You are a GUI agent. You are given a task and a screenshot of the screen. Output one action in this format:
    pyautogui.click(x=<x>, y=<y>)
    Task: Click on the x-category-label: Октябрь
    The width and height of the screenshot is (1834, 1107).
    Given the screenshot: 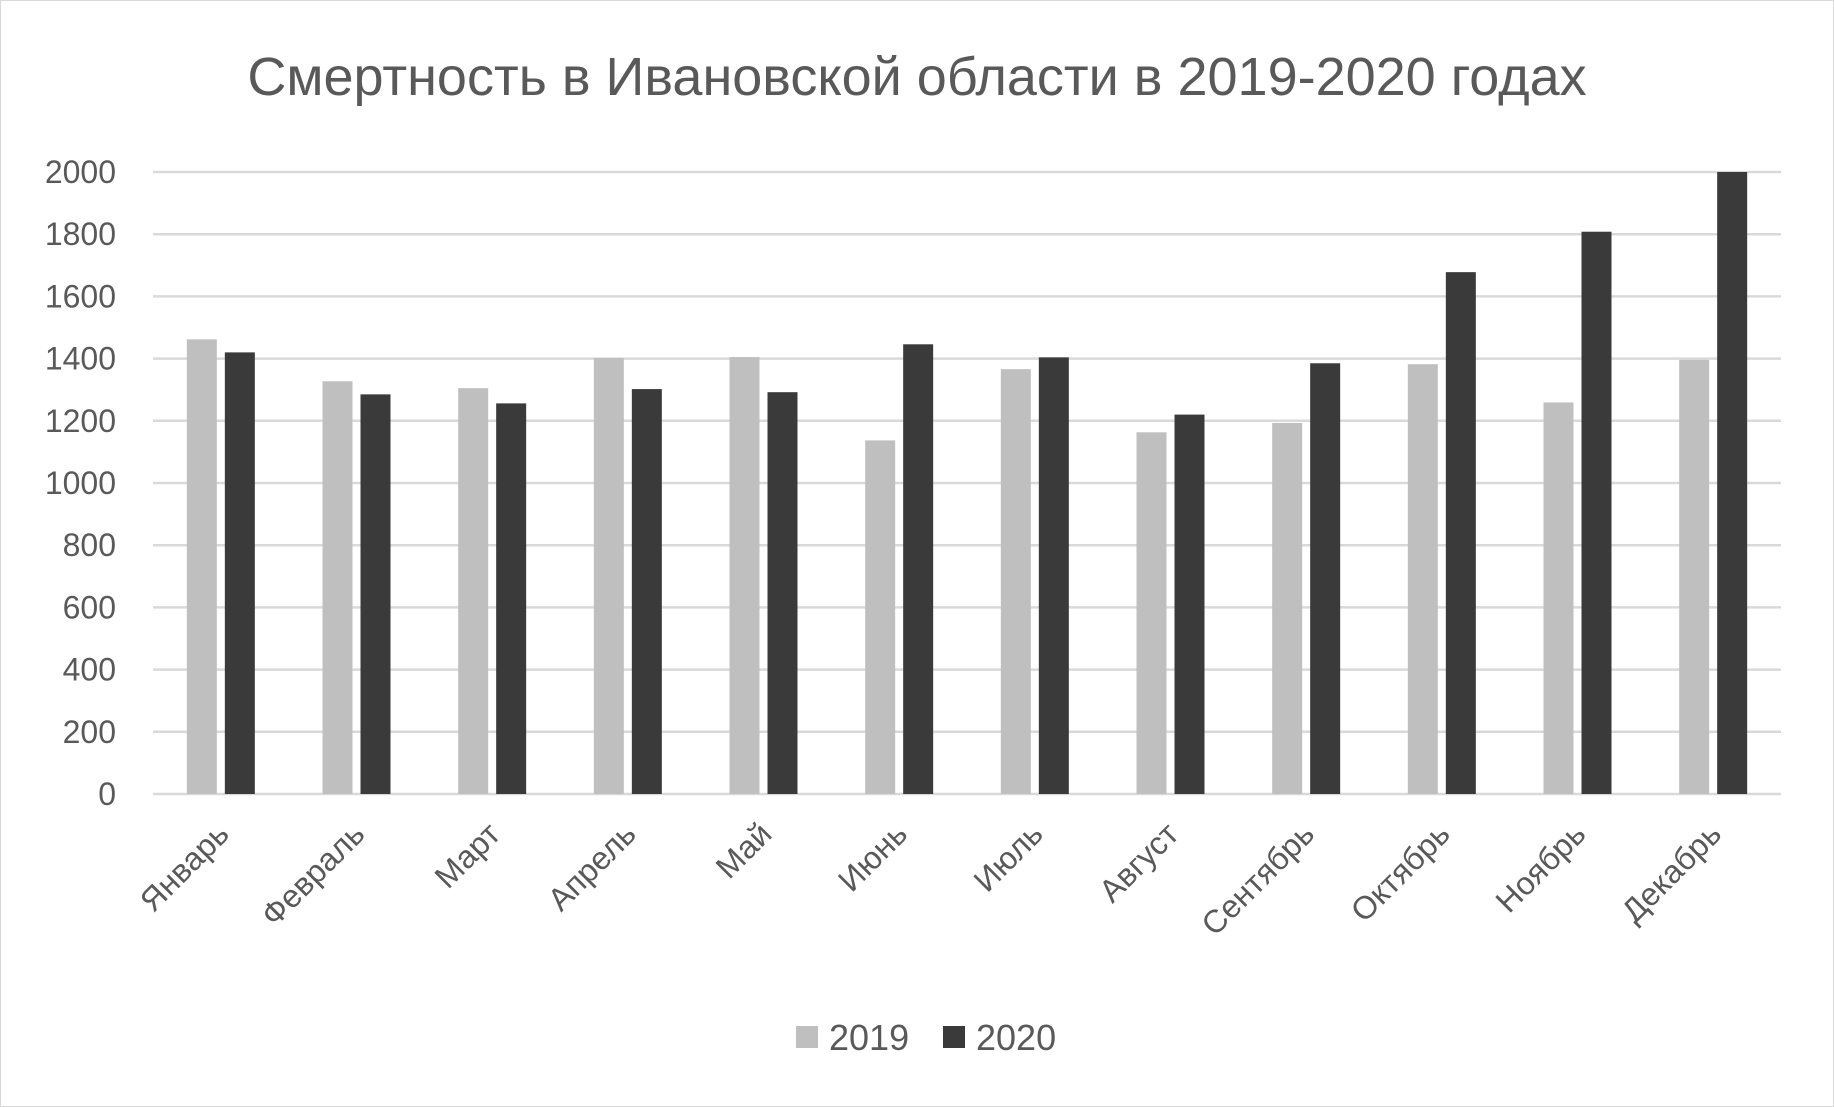 What is the action you would take?
    pyautogui.click(x=1400, y=871)
    